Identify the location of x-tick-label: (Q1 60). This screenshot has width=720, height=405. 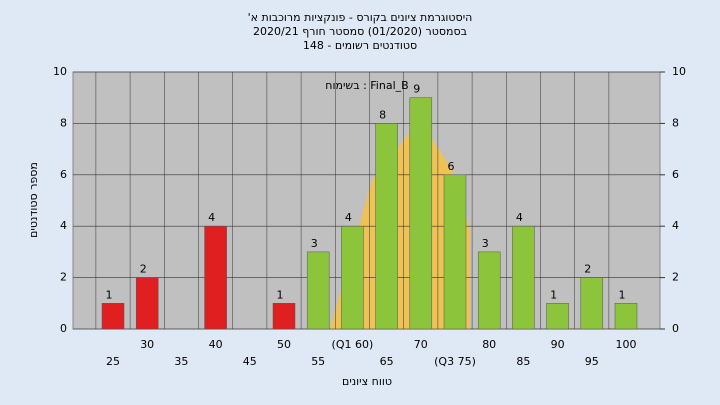
(353, 344).